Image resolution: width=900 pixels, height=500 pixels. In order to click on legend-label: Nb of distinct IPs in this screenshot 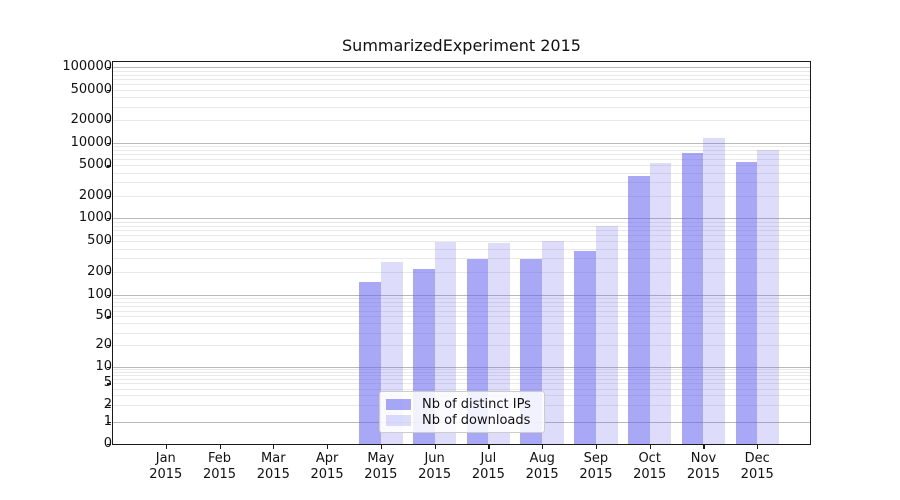, I will do `click(476, 404)`.